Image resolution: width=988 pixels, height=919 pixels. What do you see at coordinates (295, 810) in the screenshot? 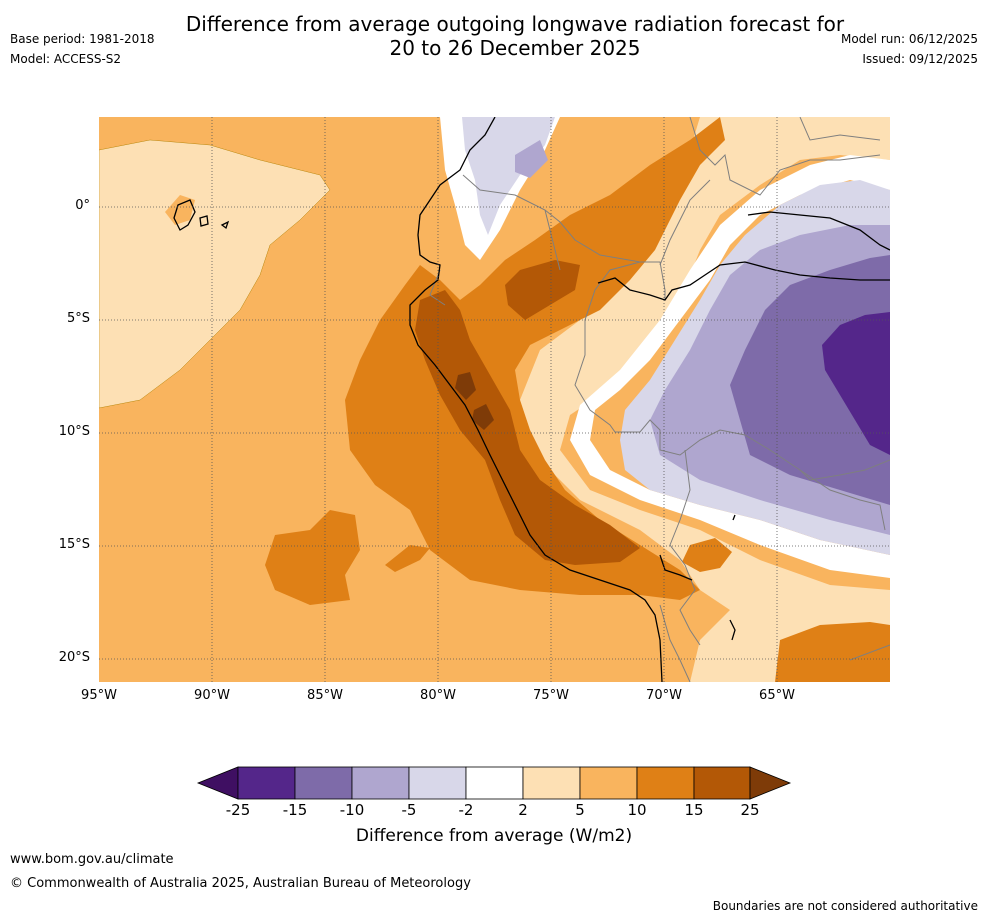
I see `colorbar-tick: -15` at bounding box center [295, 810].